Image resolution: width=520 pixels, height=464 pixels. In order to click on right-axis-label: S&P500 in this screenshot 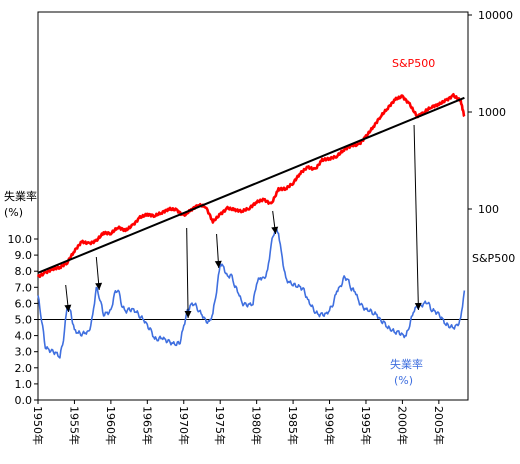, I will do `click(493, 258)`.